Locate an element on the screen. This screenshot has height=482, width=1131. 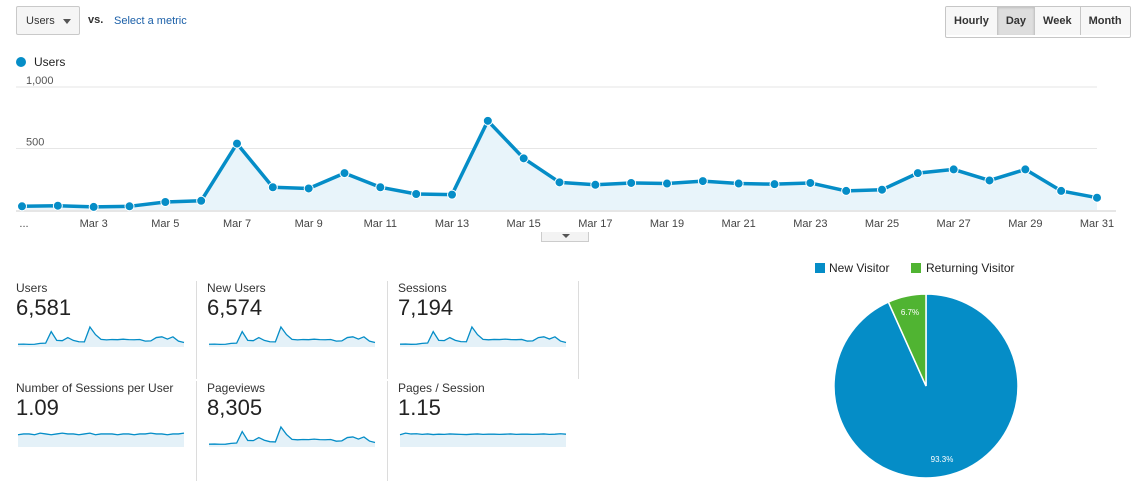
x-tick-label: Mar 19 is located at coordinates (667, 224).